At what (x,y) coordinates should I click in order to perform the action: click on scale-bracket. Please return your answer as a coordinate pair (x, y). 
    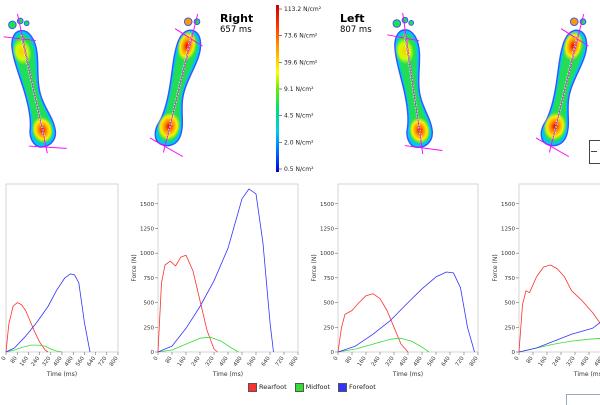
    Looking at the image, I should click on (594, 152).